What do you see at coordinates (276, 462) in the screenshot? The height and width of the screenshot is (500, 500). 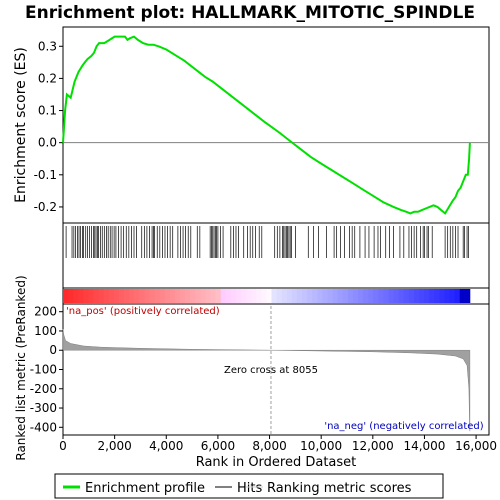 I see `x-axis-label: Rank in Ordered Dataset` at bounding box center [276, 462].